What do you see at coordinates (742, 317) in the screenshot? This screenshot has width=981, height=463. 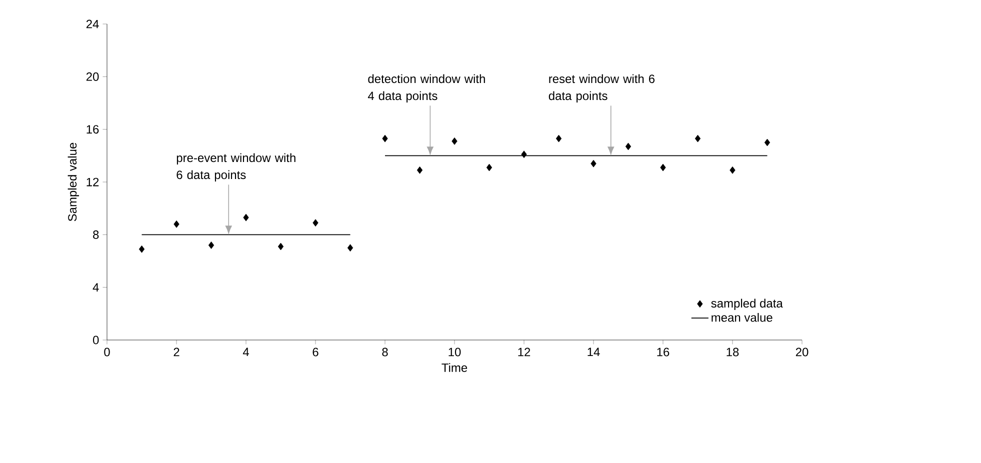 I see `legend-label: mean value` at bounding box center [742, 317].